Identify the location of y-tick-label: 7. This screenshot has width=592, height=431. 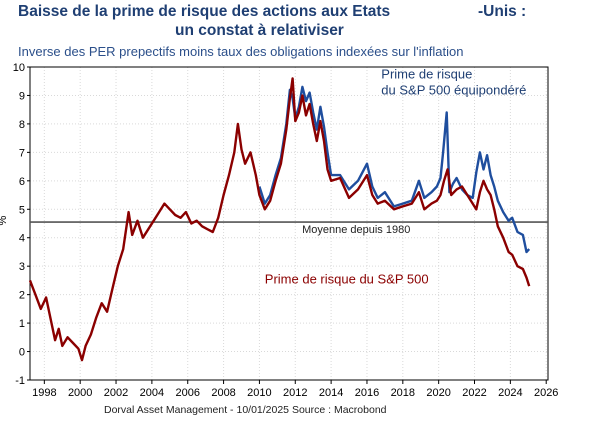
(22, 153).